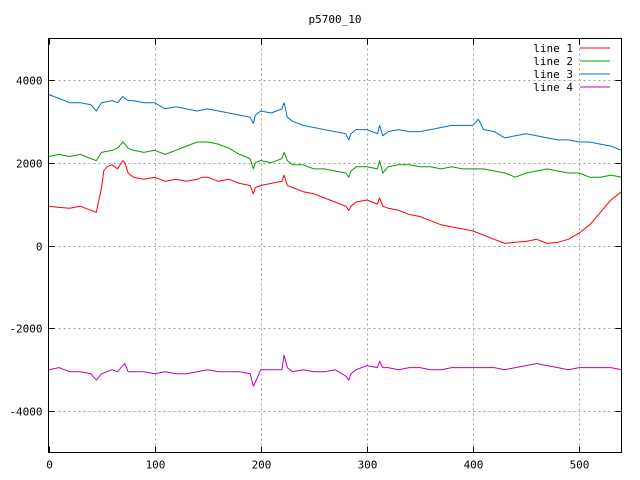 This screenshot has height=480, width=640. I want to click on x-tick-label: 0, so click(49, 465).